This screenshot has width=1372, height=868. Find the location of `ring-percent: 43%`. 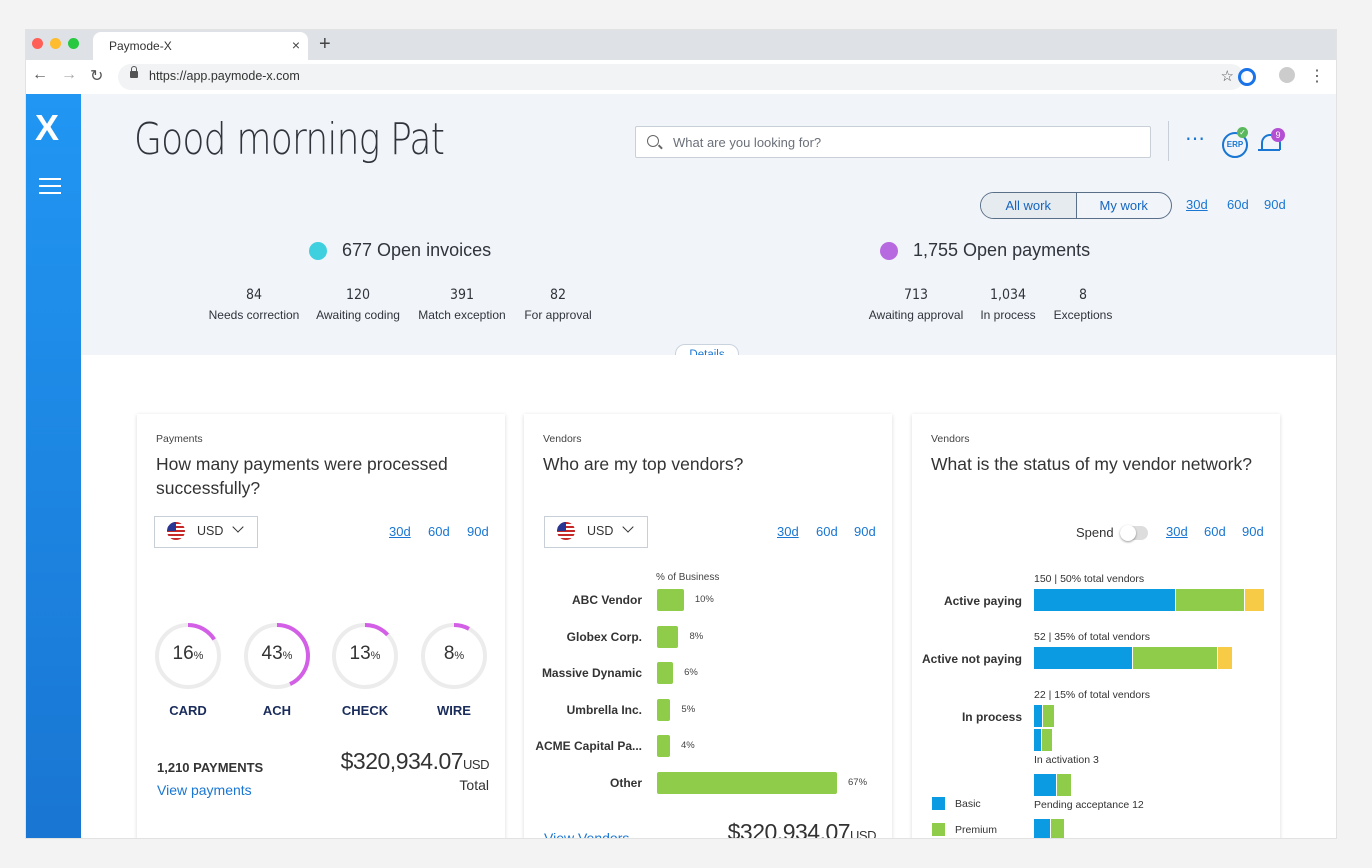

ring-percent: 43% is located at coordinates (277, 653).